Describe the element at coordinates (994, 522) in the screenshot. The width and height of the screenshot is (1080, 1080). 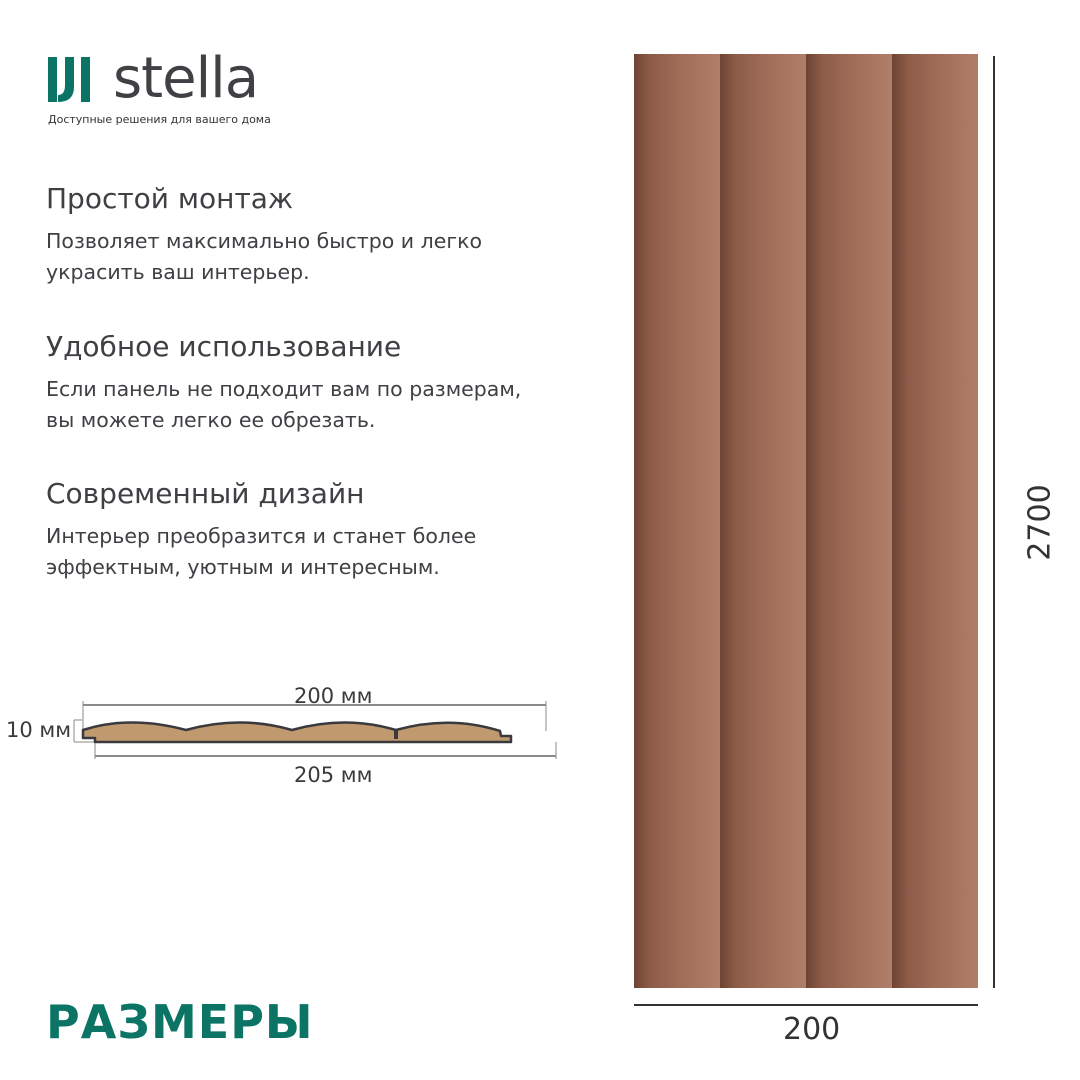
I see `height-dimension-line` at that location.